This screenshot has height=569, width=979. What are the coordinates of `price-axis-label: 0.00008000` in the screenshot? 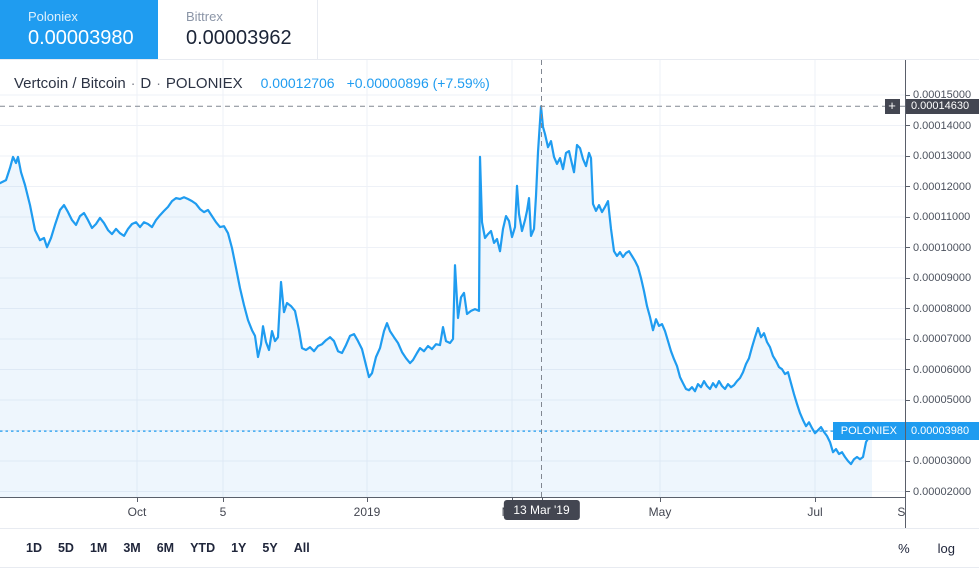 It's located at (942, 308).